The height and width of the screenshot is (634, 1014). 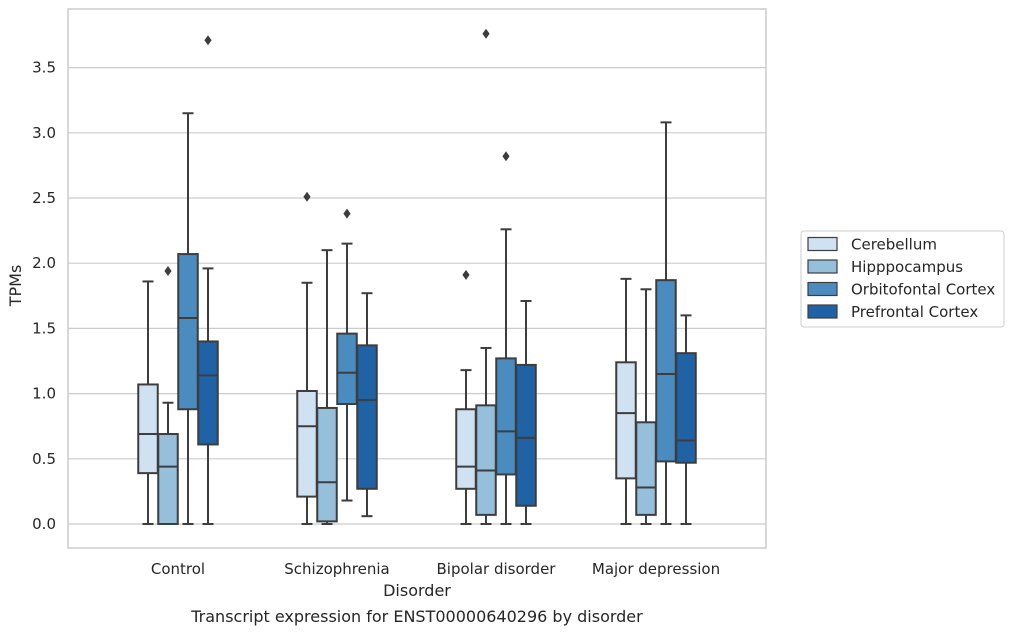 What do you see at coordinates (907, 267) in the screenshot?
I see `legend-label: Hipppocampus` at bounding box center [907, 267].